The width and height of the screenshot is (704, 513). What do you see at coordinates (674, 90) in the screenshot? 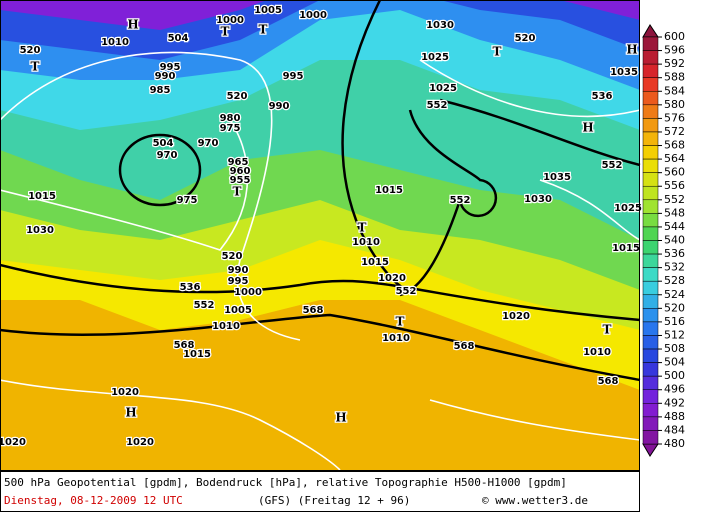
I see `colorbar-label: 584` at bounding box center [674, 90].